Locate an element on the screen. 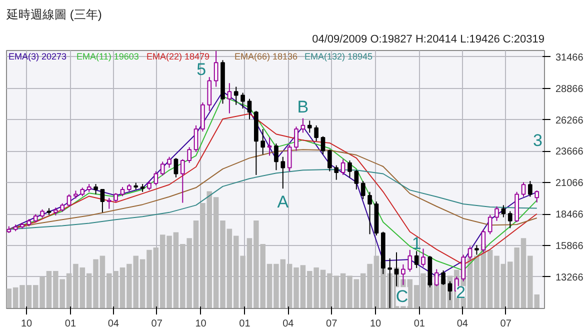 The width and height of the screenshot is (586, 329). y-tick-label: 23666 is located at coordinates (570, 152).